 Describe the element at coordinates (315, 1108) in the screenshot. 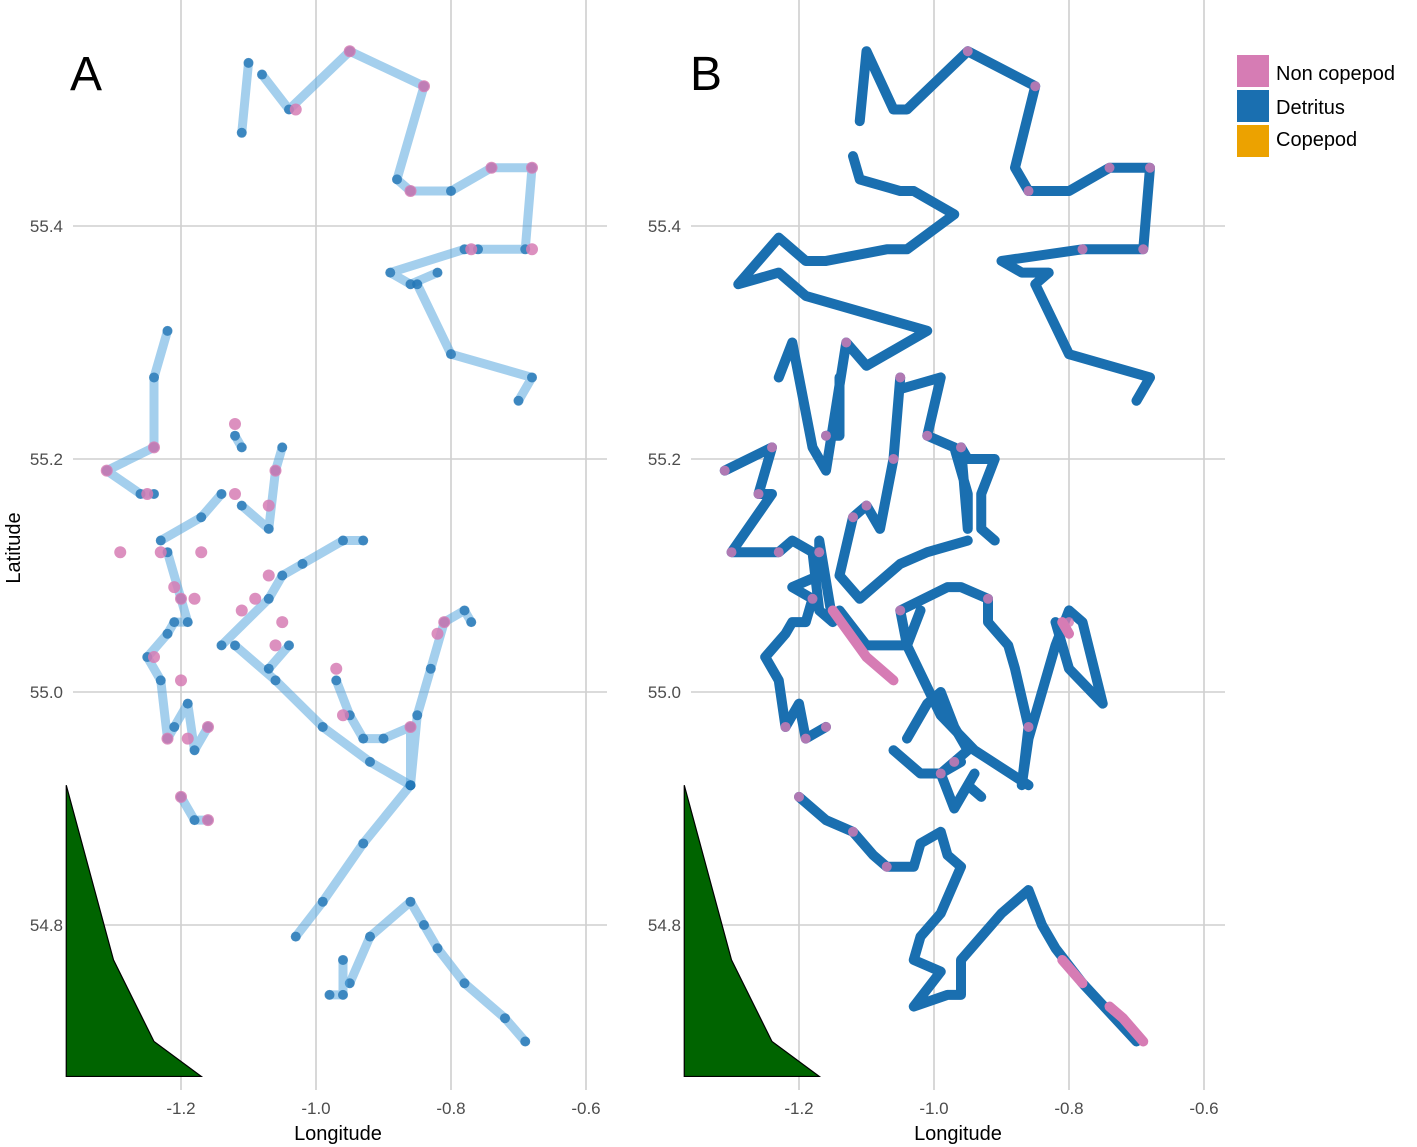

I see `x-tick-label: -1.0` at that location.